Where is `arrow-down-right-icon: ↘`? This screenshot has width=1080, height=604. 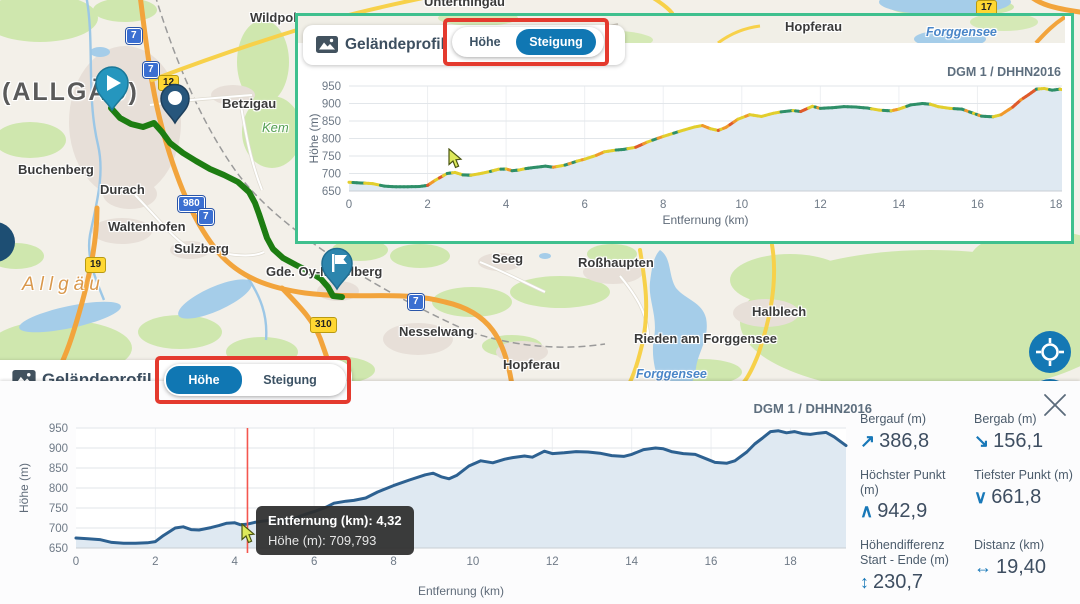 arrow-down-right-icon: ↘ is located at coordinates (982, 440).